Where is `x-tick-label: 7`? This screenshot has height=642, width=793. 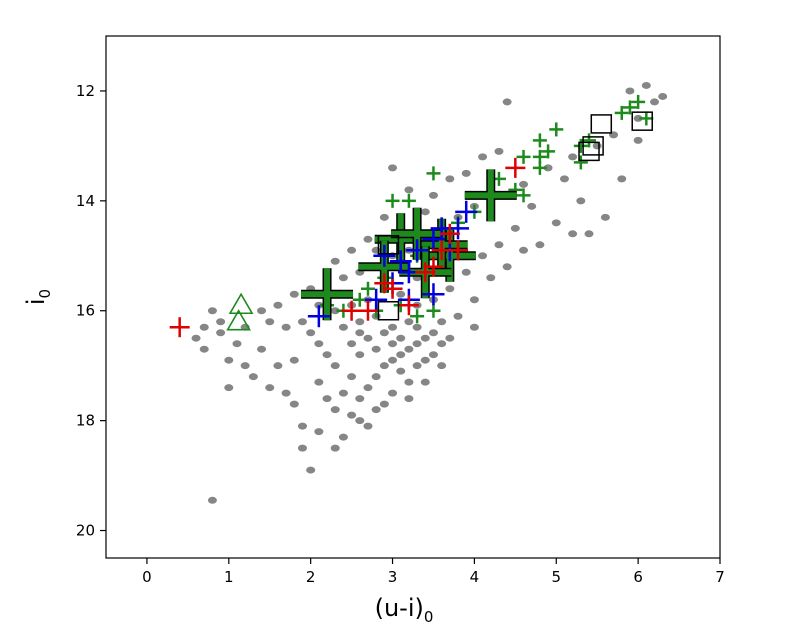
x-tick-label: 7 is located at coordinates (720, 577).